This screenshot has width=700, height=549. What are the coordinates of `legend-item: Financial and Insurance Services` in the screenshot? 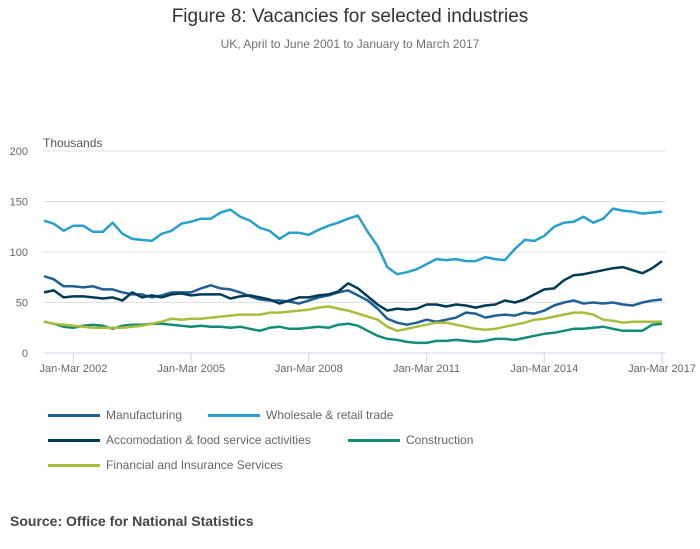 It's located at (165, 465).